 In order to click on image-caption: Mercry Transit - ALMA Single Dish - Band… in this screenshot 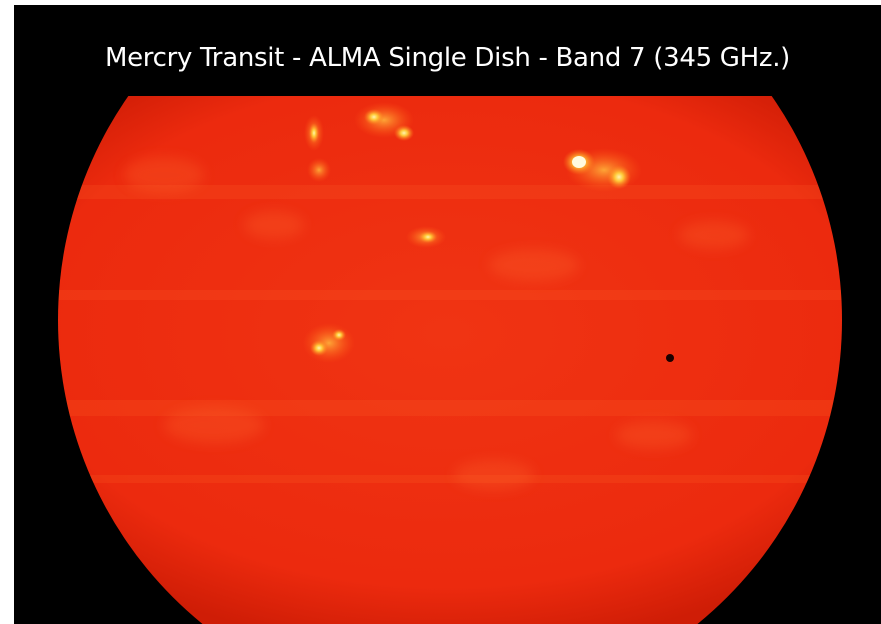, I will do `click(447, 58)`.